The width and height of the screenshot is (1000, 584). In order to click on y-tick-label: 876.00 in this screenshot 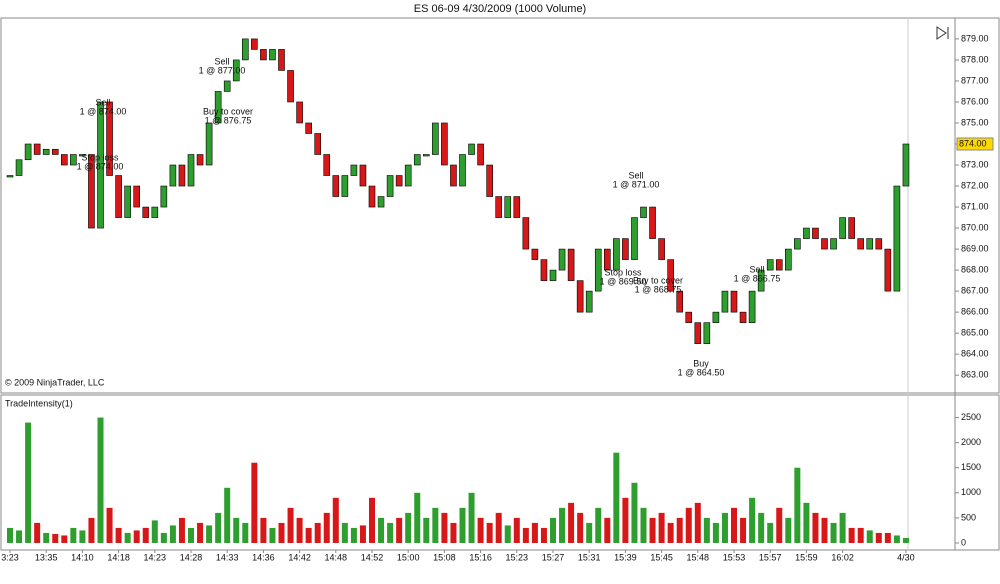, I will do `click(975, 101)`.